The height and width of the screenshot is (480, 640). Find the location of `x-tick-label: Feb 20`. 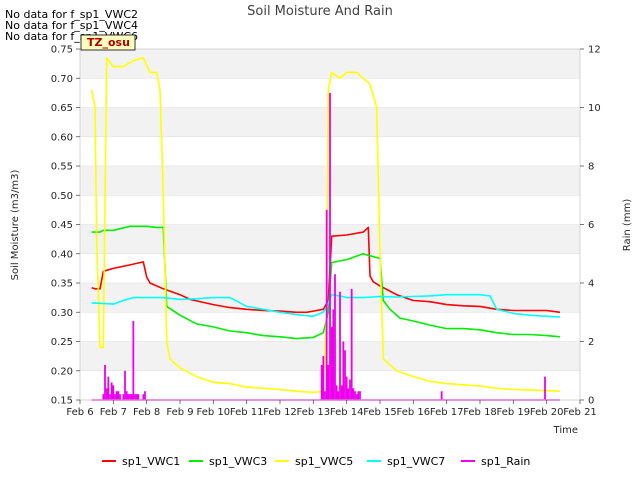

x-tick-label: Feb 20 is located at coordinates (547, 412).